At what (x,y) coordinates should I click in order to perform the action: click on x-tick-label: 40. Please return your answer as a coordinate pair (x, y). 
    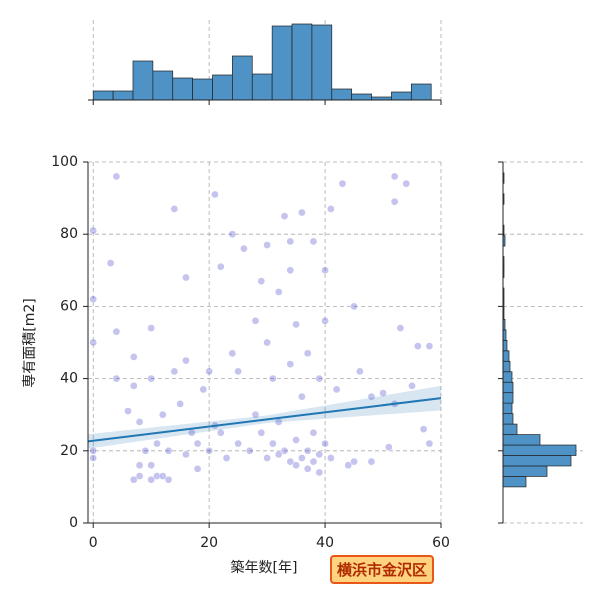
    Looking at the image, I should click on (325, 543).